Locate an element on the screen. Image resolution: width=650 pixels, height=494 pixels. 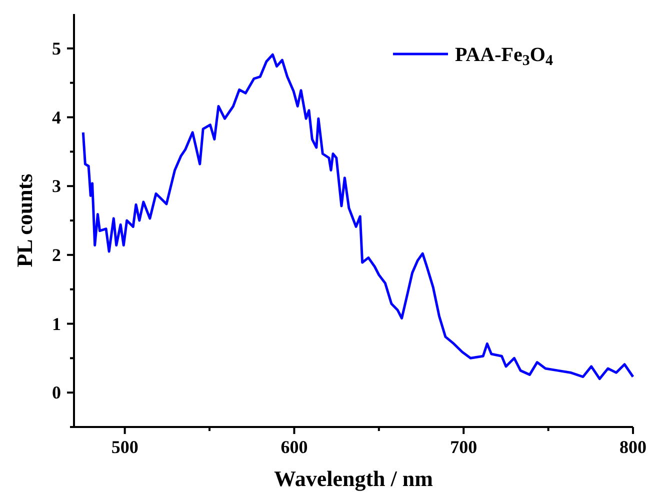
x-tick-label: 800 is located at coordinates (633, 447).